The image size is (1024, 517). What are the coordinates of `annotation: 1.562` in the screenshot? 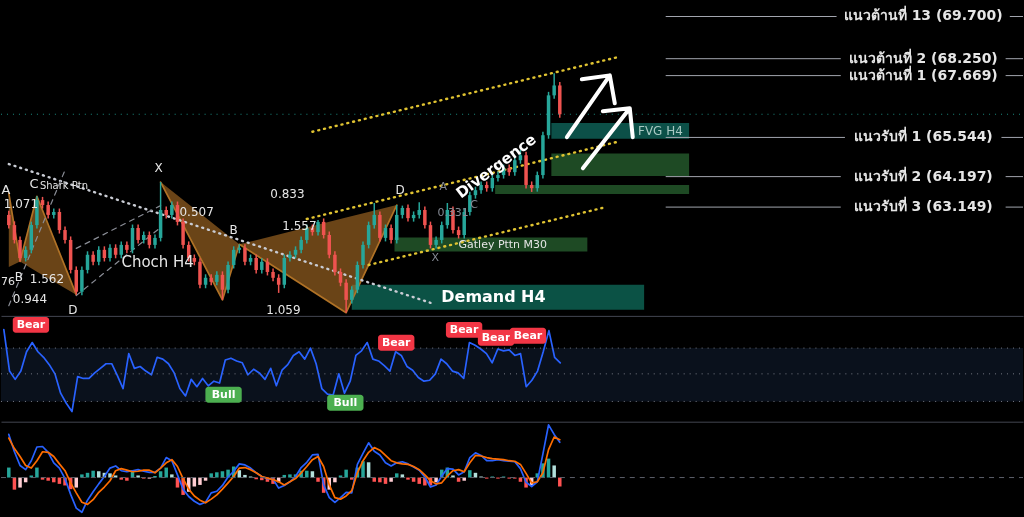 It's located at (47, 278).